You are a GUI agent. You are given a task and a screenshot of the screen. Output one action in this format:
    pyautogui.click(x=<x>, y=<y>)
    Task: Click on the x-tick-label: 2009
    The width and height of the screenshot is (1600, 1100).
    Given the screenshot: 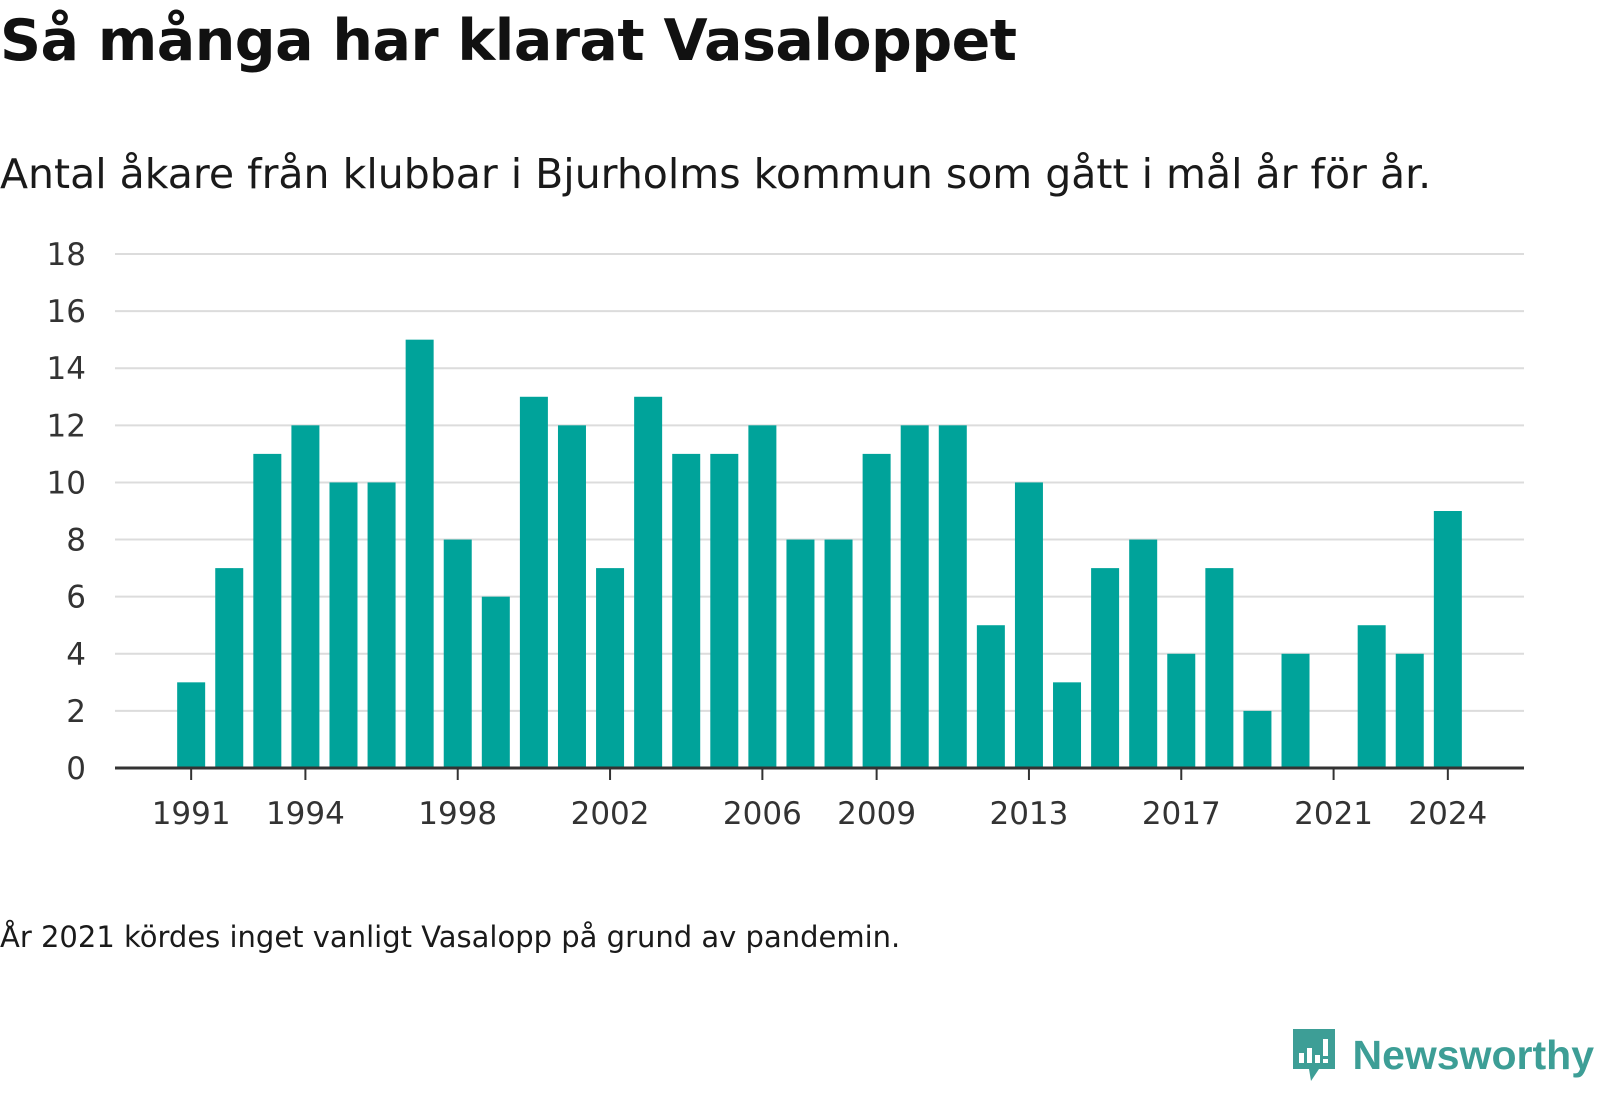 What is the action you would take?
    pyautogui.click(x=876, y=814)
    